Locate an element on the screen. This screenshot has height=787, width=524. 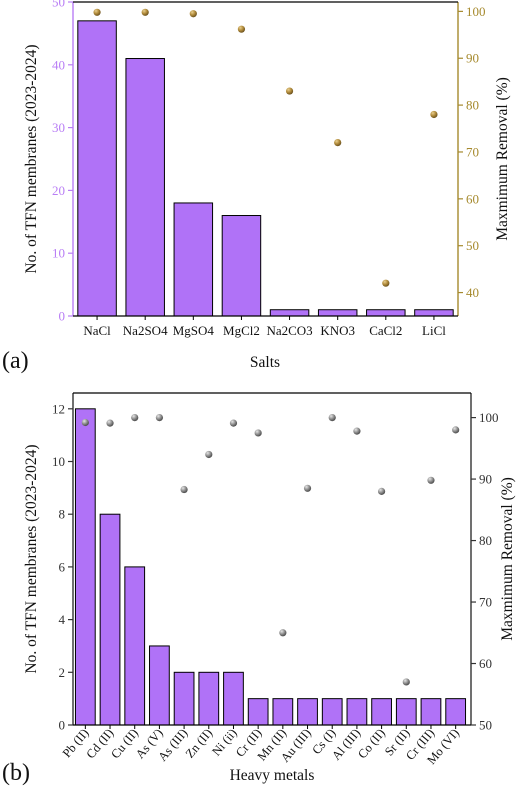
x-tick-label: KNO3 is located at coordinates (337, 330).